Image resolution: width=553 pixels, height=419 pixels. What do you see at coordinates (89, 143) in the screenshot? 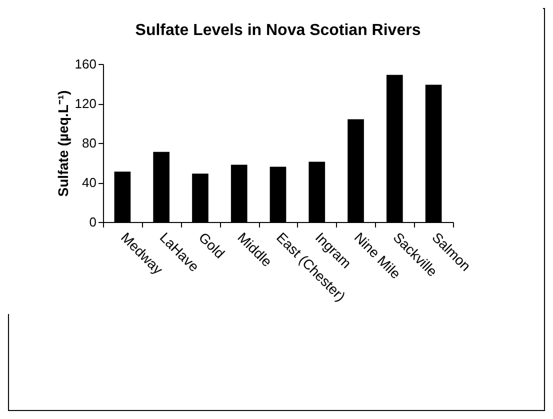
I see `y-tick-label: 80` at bounding box center [89, 143].